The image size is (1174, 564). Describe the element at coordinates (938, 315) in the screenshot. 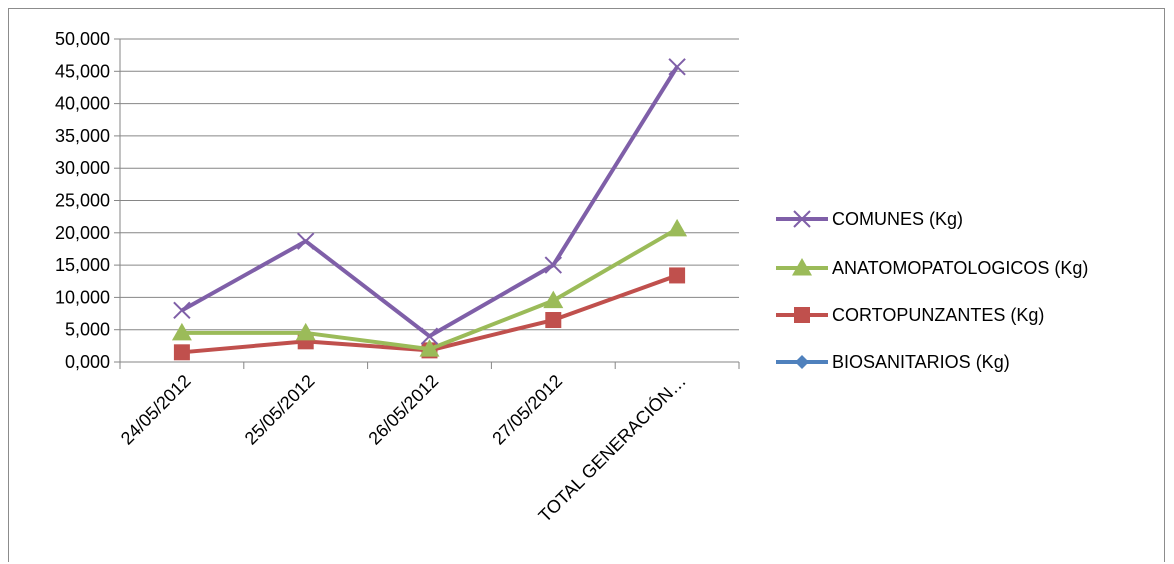

I see `legend-label: CORTOPUNZANTES (Kg)` at that location.